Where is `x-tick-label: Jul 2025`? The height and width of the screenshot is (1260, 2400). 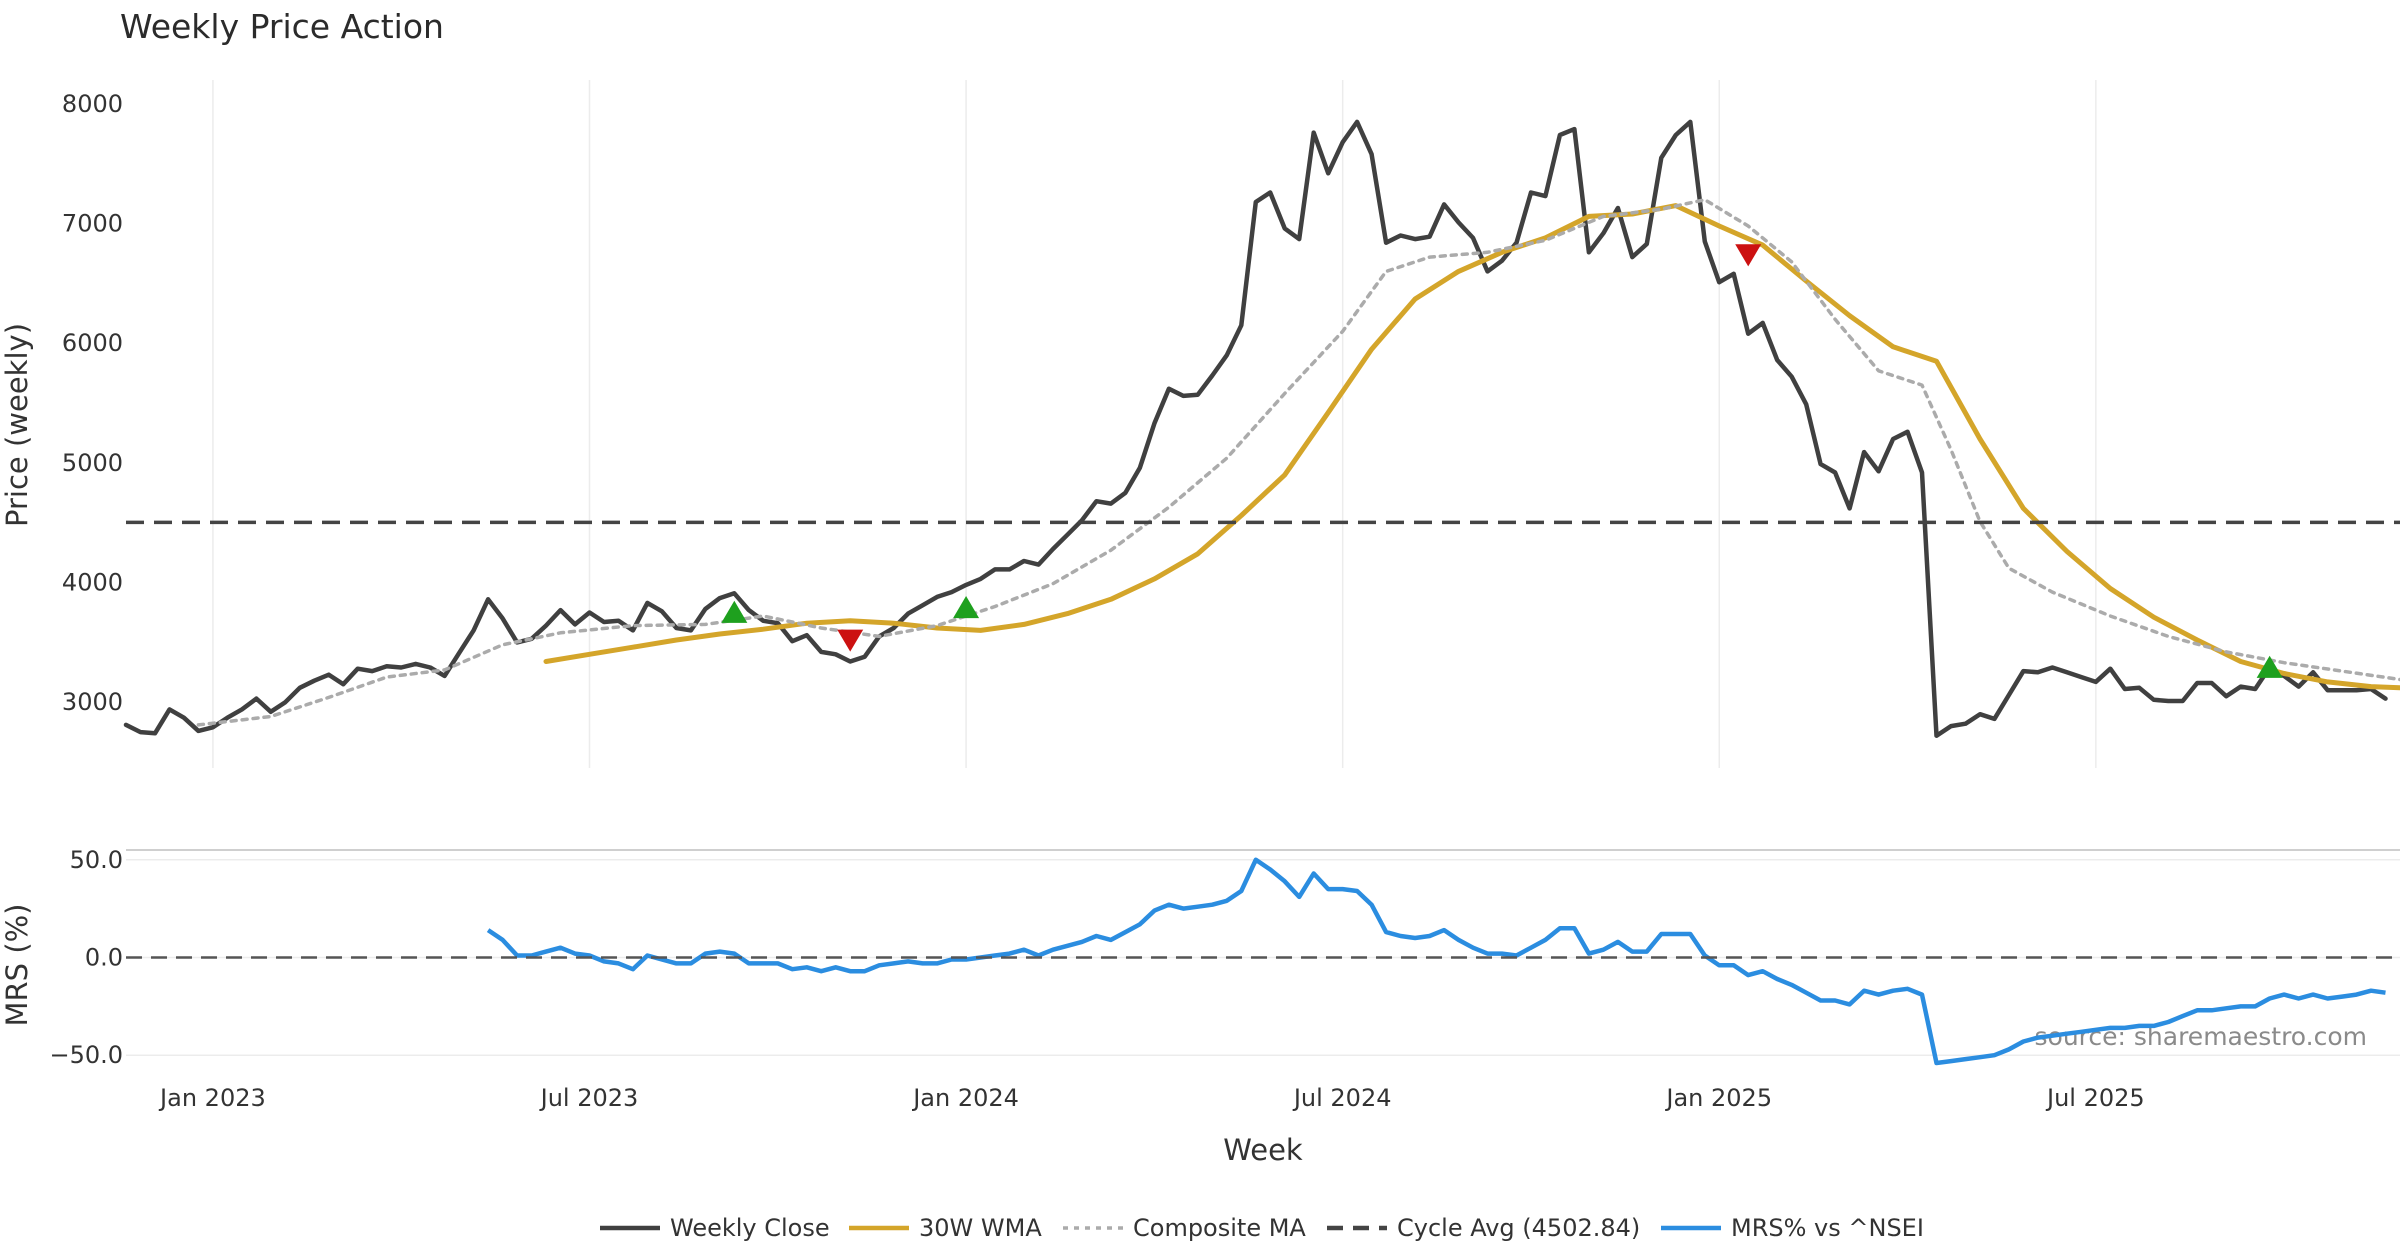 x-tick-label: Jul 2025 is located at coordinates (2095, 1098).